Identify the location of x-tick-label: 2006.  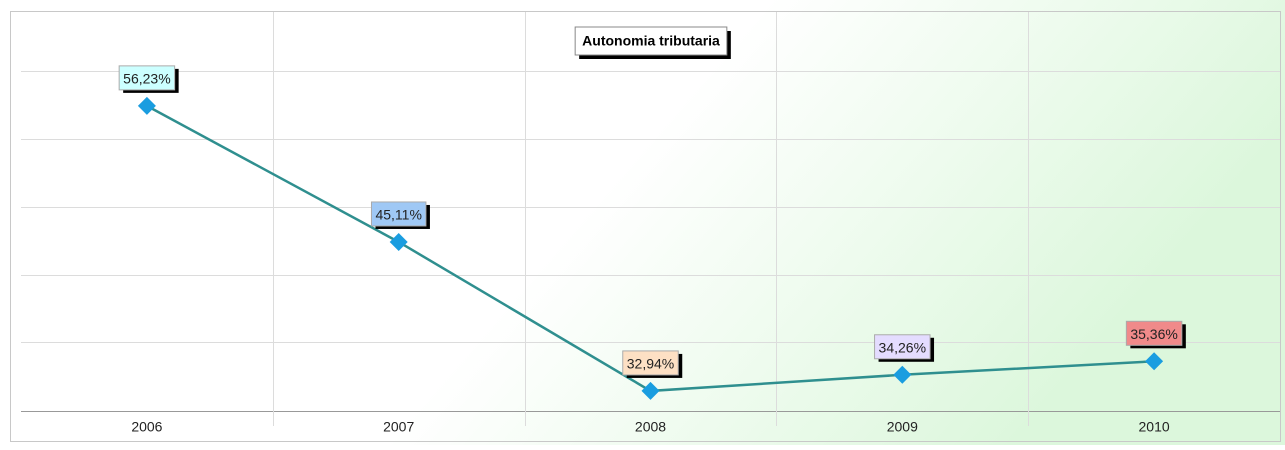
(146, 427).